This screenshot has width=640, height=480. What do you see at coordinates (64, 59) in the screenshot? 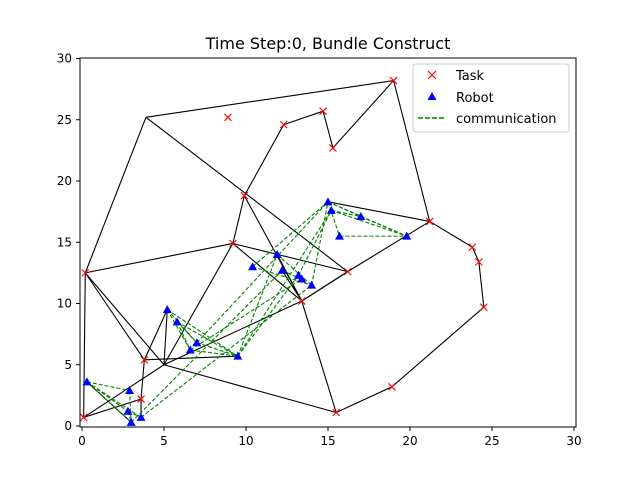
I see `y-tick-label: 30` at bounding box center [64, 59].